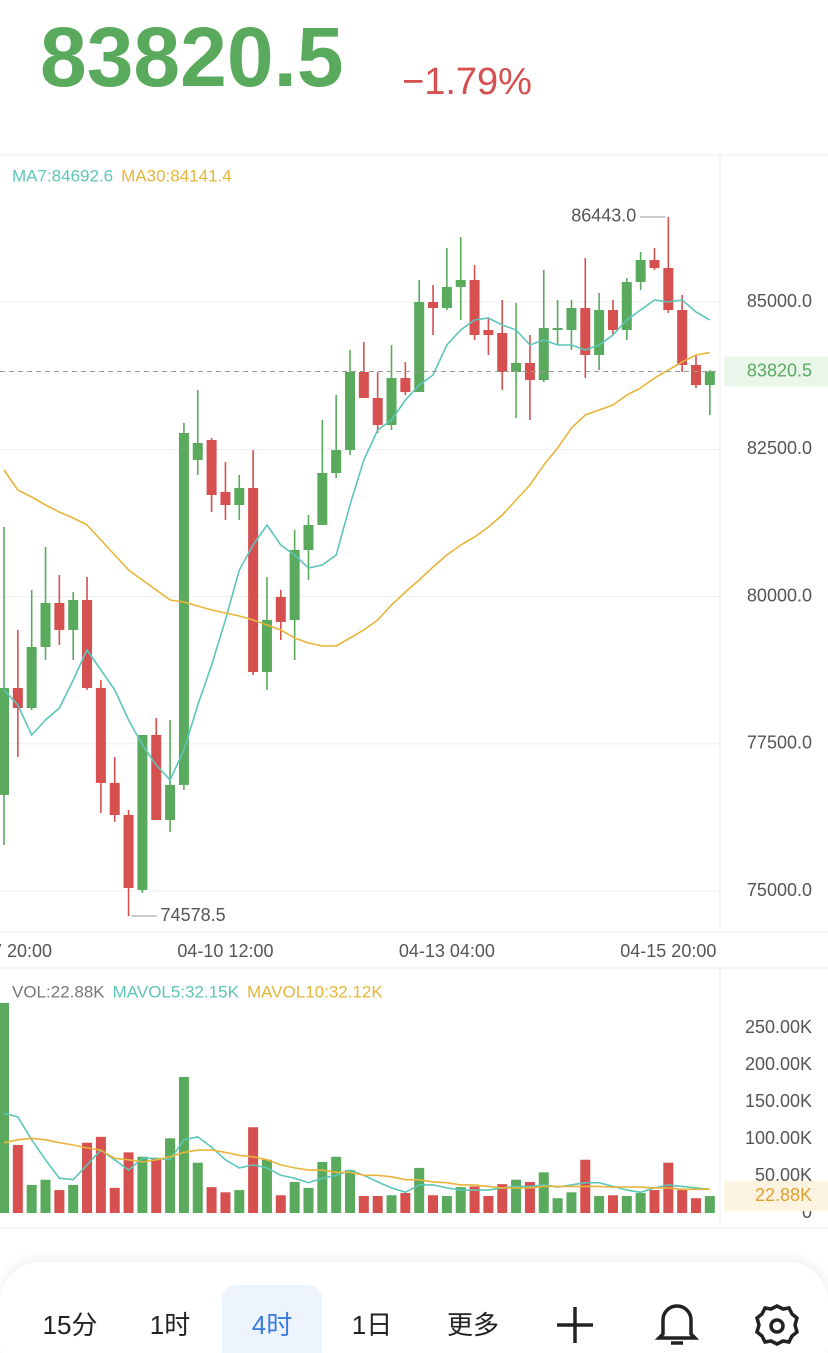 This screenshot has height=1353, width=828. What do you see at coordinates (779, 743) in the screenshot?
I see `y-tick-label: 77500.0` at bounding box center [779, 743].